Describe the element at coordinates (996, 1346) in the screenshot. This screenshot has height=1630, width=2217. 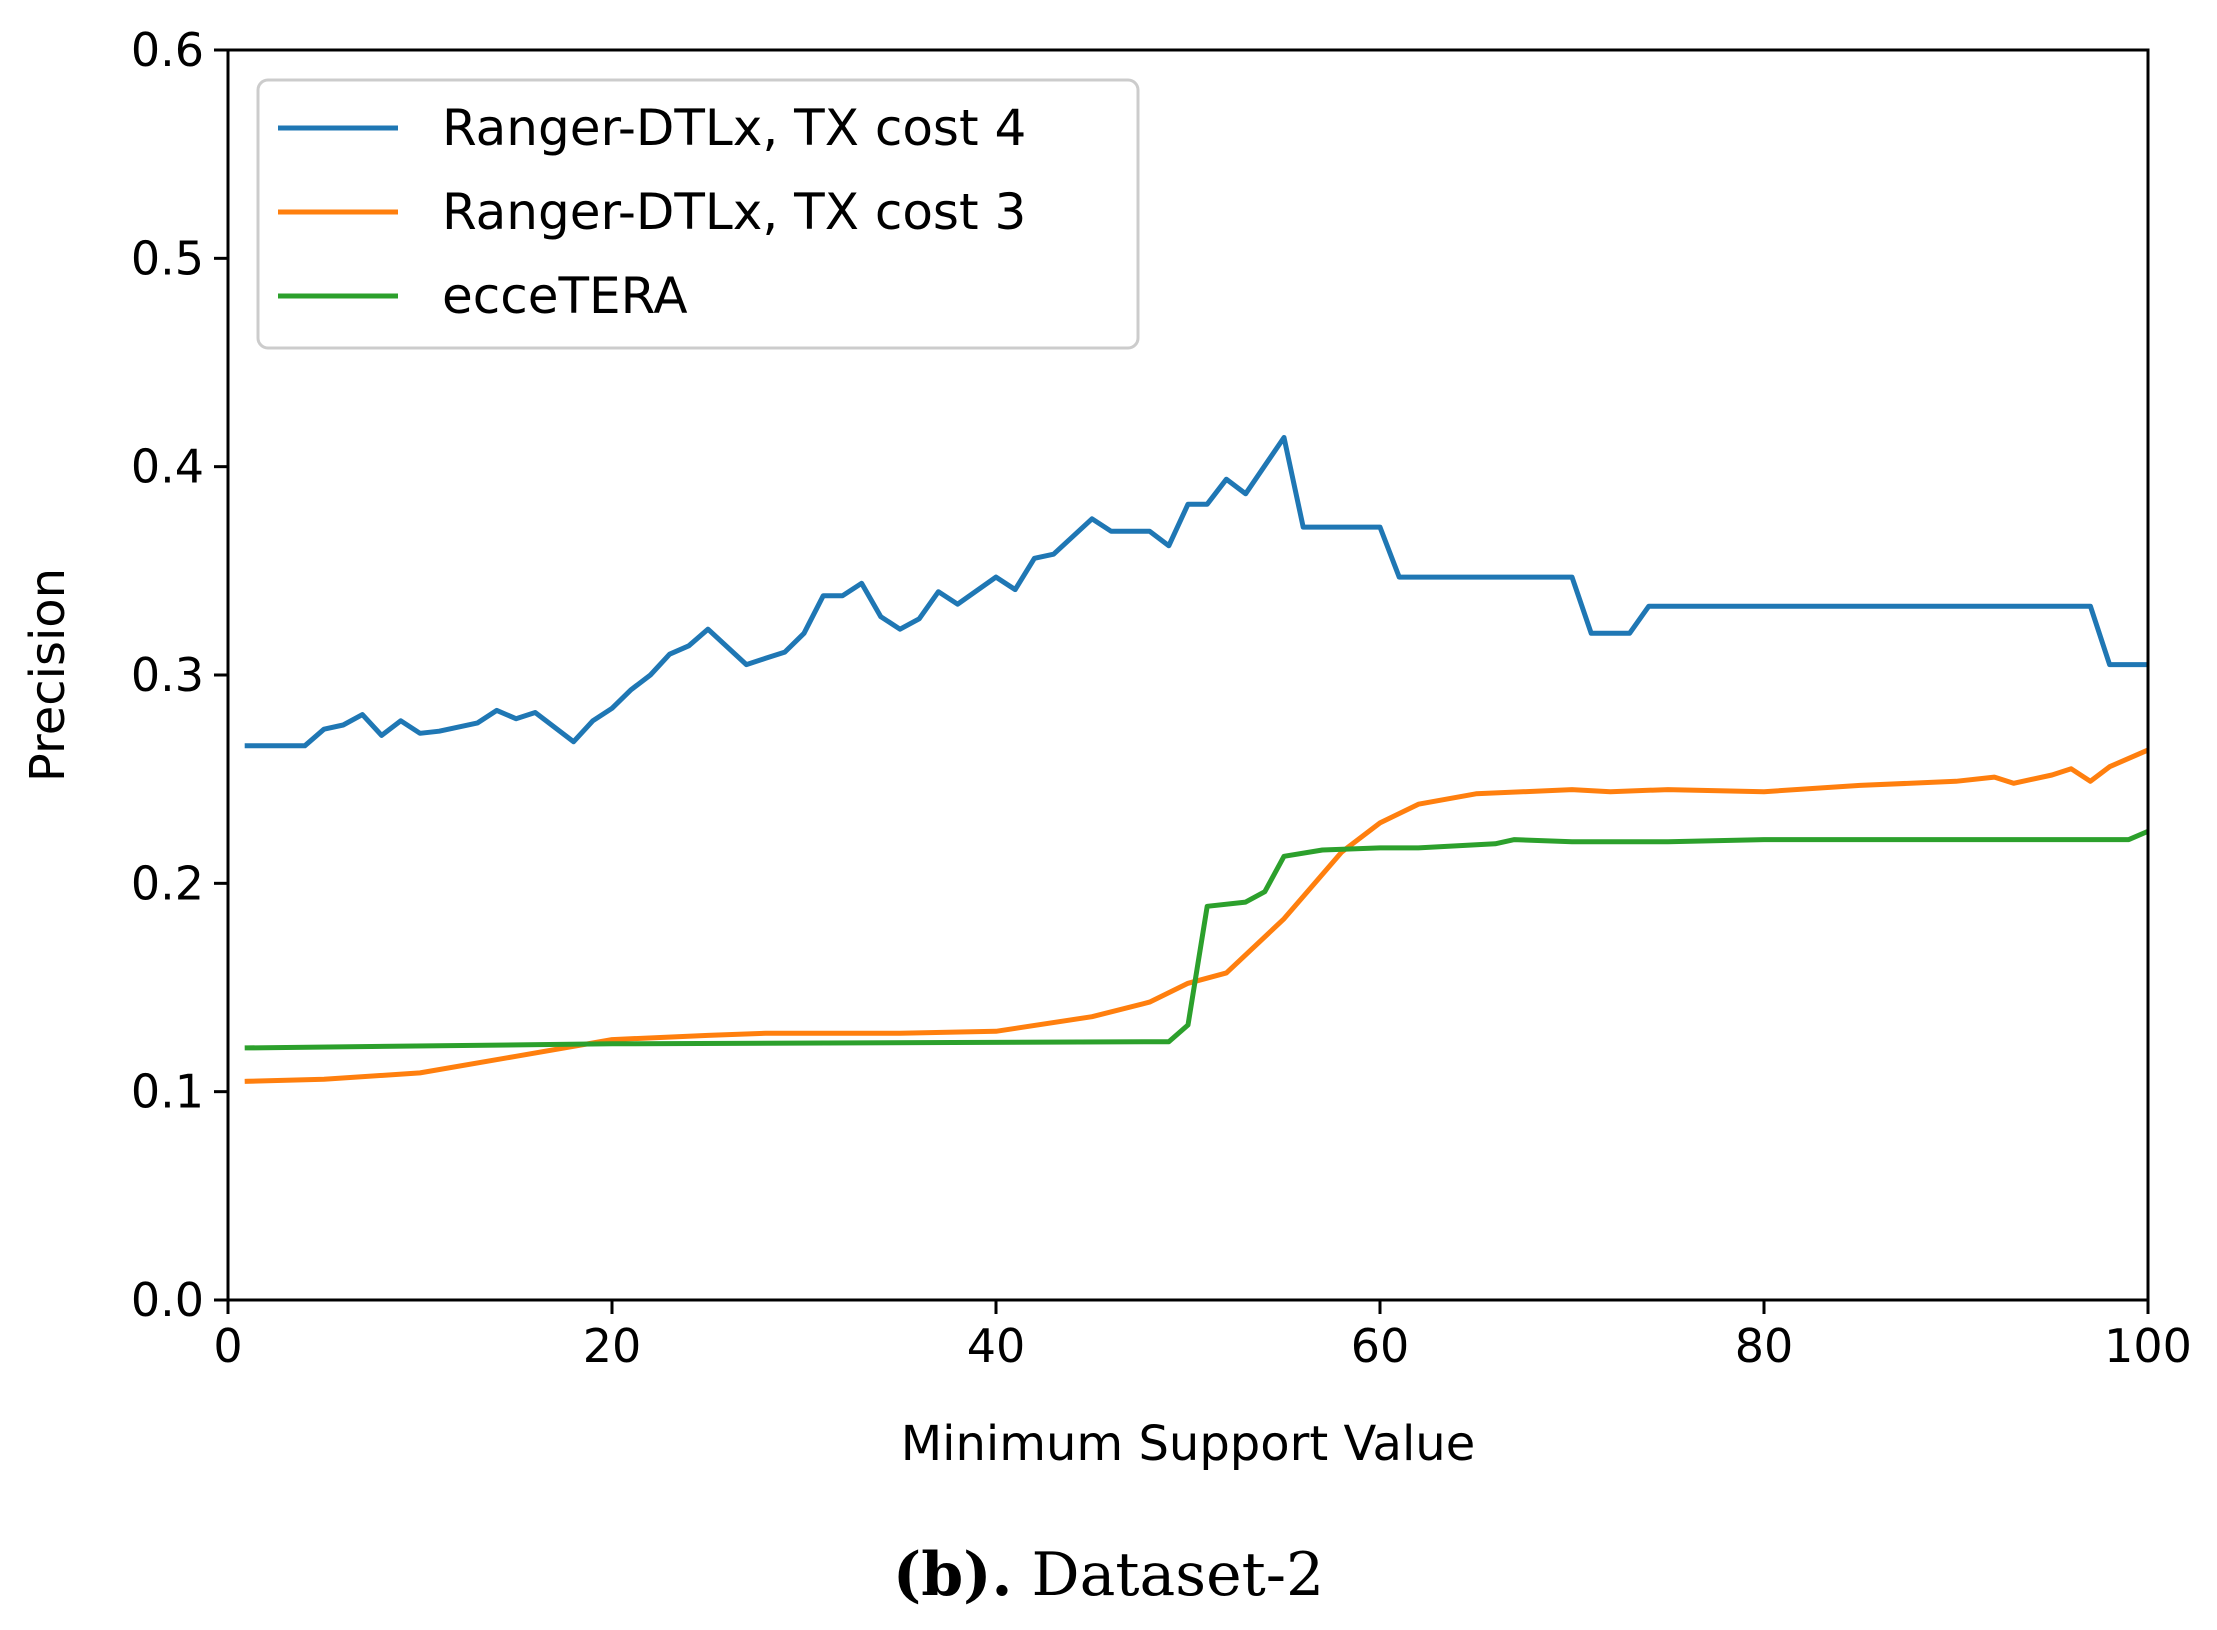
I see `x-tick-label-2: 40` at that location.